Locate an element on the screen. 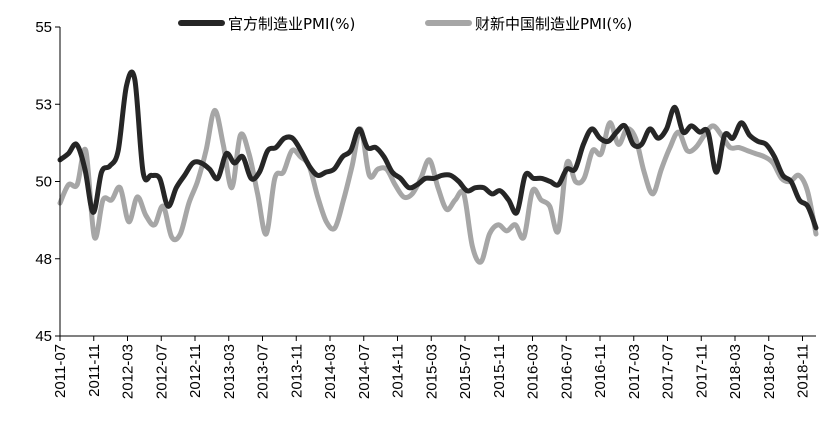 This screenshot has width=833, height=431. x-tick-label: 2014-07 is located at coordinates (364, 371).